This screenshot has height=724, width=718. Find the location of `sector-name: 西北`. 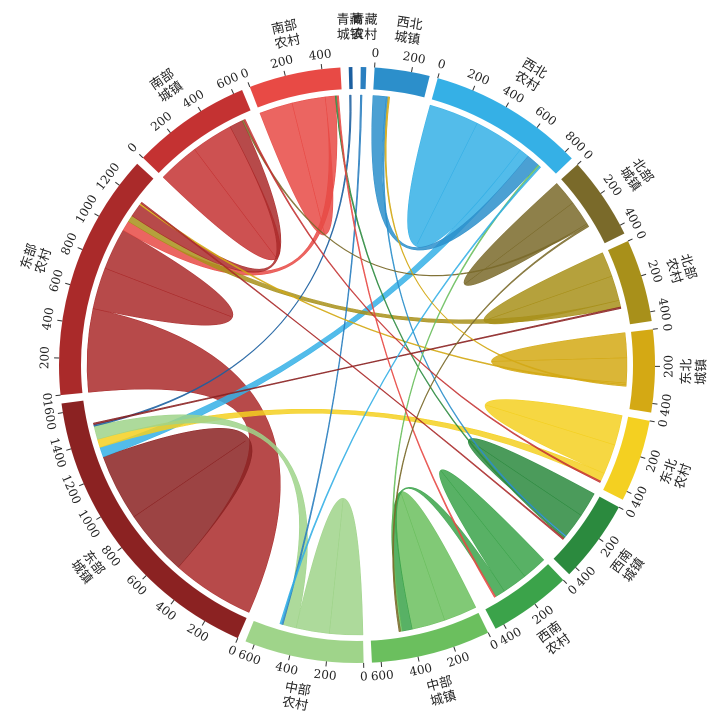

sector-name: 西北 is located at coordinates (410, 24).